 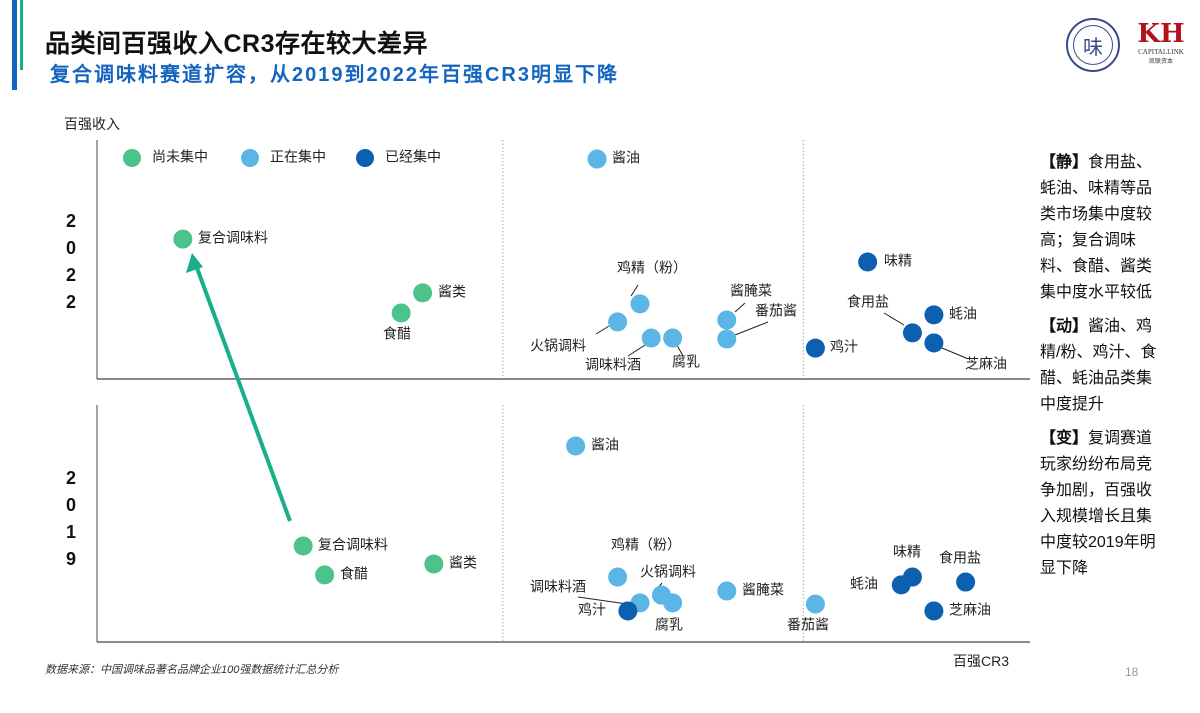 What do you see at coordinates (180, 157) in the screenshot?
I see `legend-label: 尚未集中` at bounding box center [180, 157].